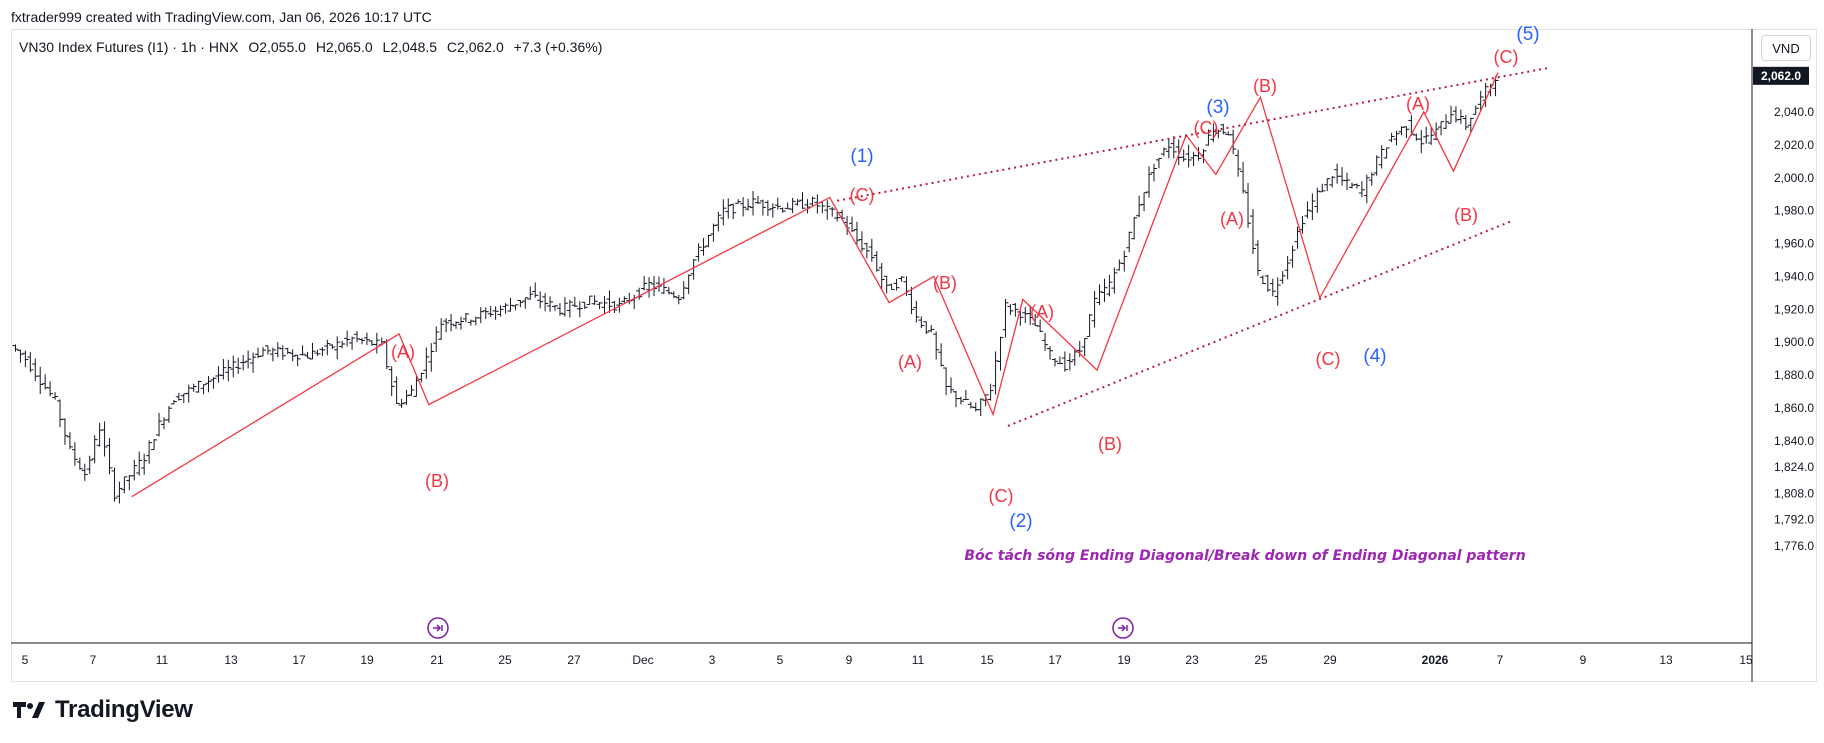  Describe the element at coordinates (1265, 86) in the screenshot. I see `wave-label-red: (B)` at that location.